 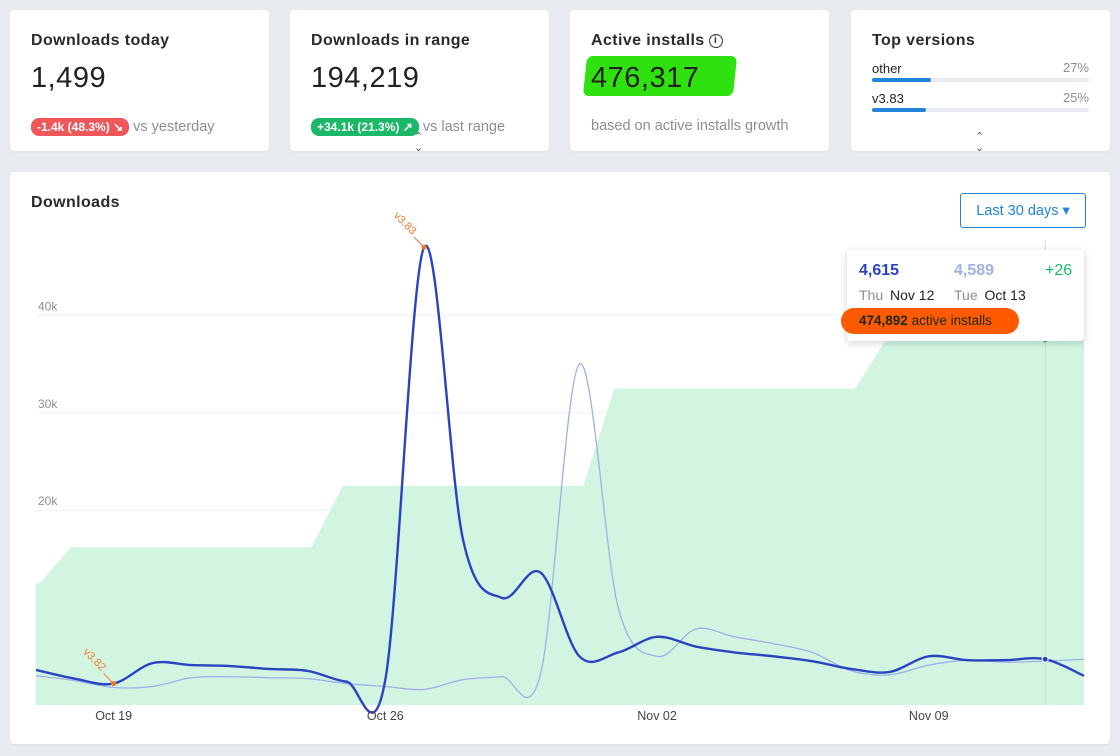 I want to click on x-tick-label: Oct 26, so click(x=385, y=716).